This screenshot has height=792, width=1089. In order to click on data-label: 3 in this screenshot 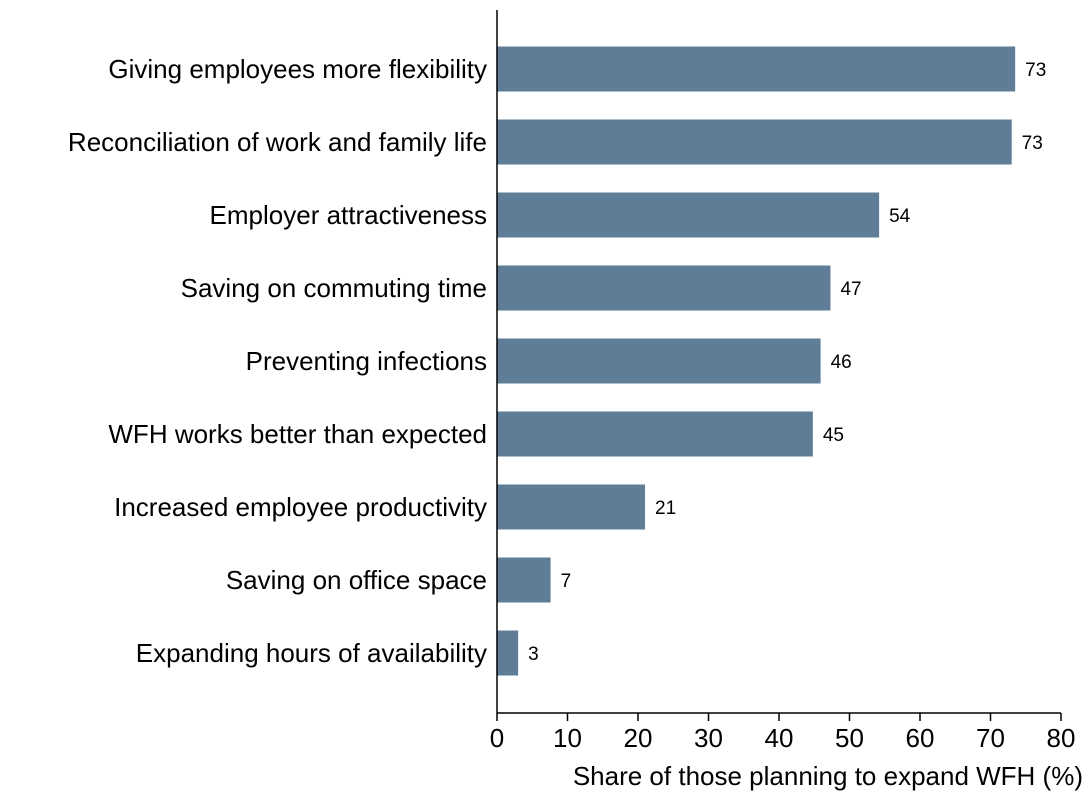, I will do `click(533, 654)`.